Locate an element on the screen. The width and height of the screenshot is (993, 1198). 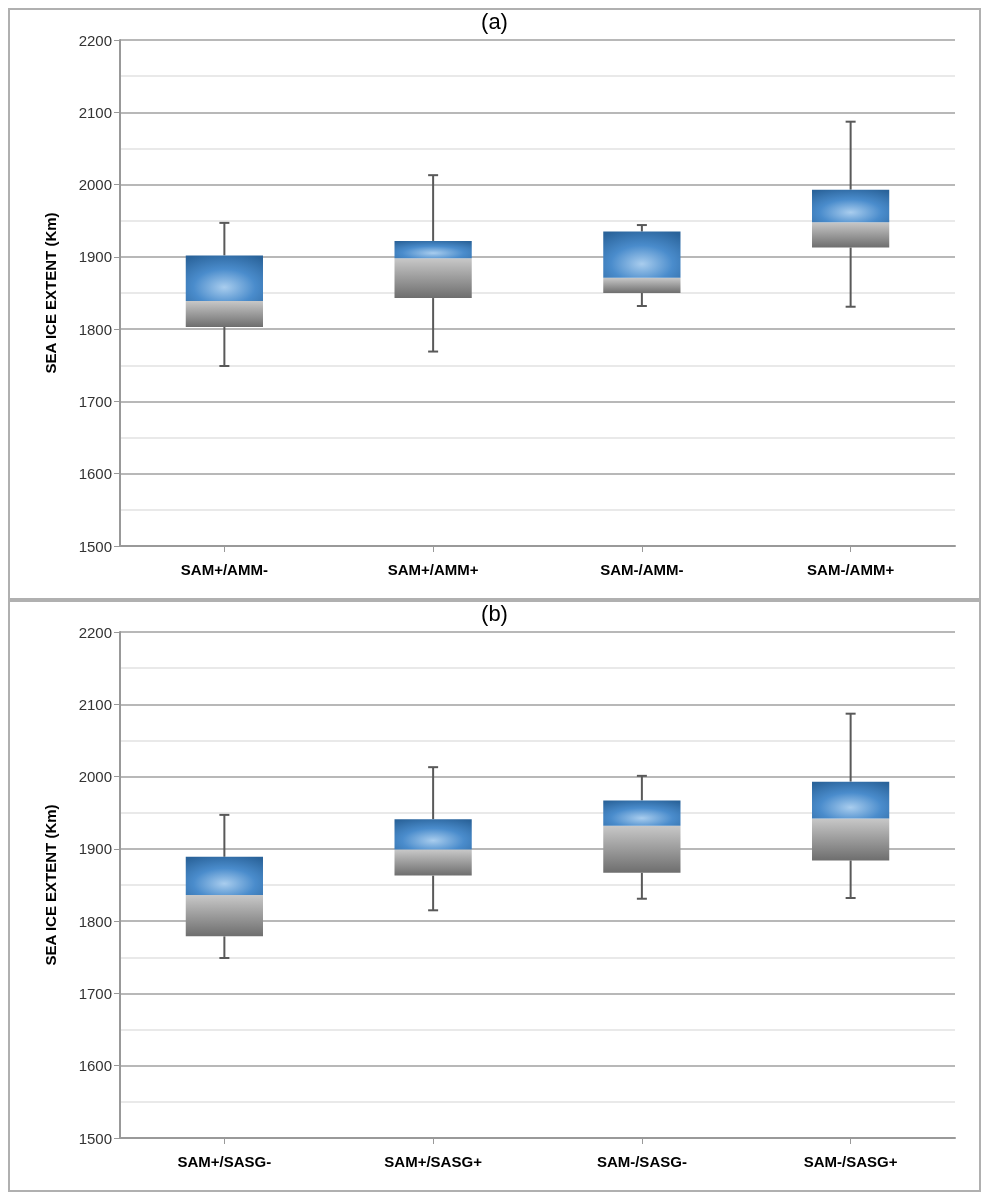
x-tick-label: SAM+/SASG- is located at coordinates (224, 1161).